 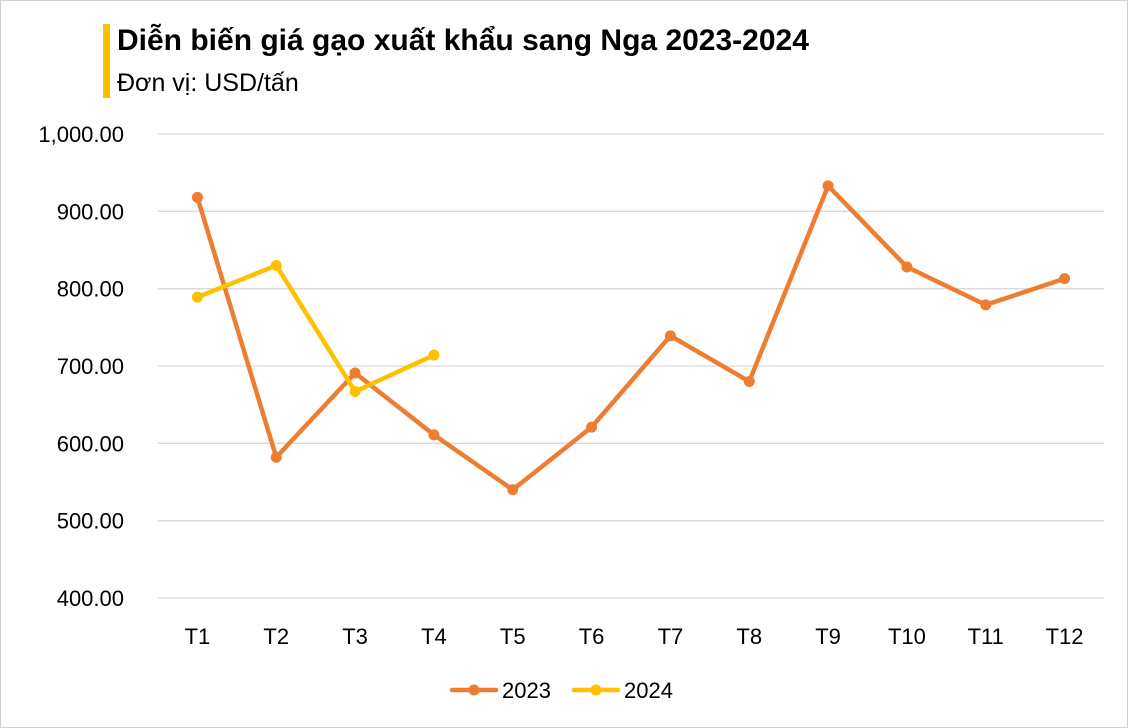 I want to click on x-tick-label: T2, so click(x=276, y=636).